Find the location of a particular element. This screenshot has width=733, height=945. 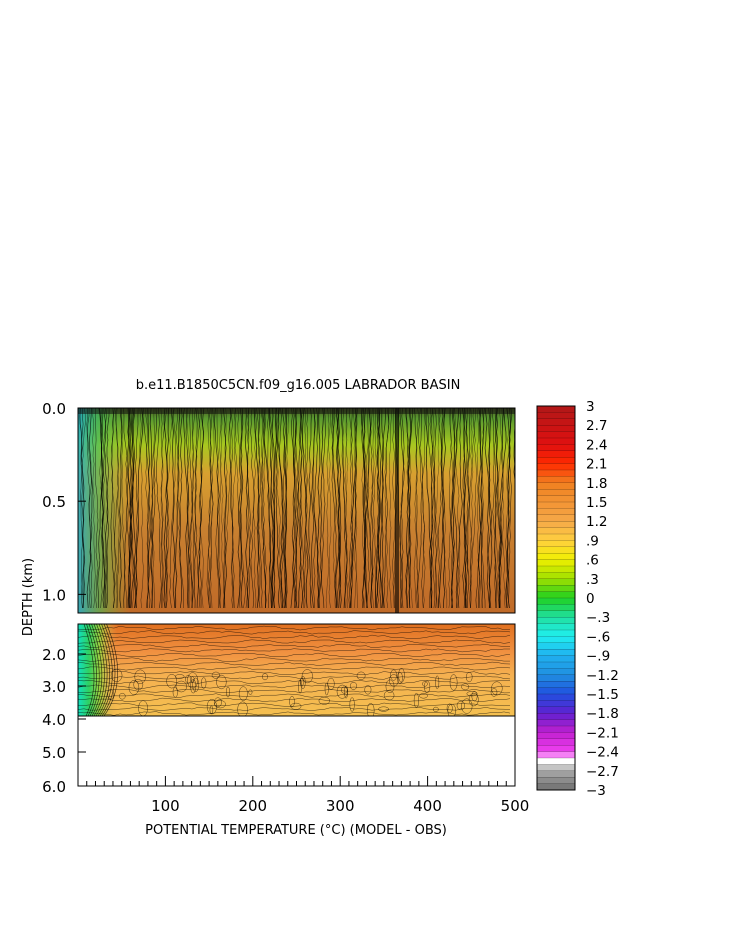

contour-dense-band is located at coordinates (397, 510).